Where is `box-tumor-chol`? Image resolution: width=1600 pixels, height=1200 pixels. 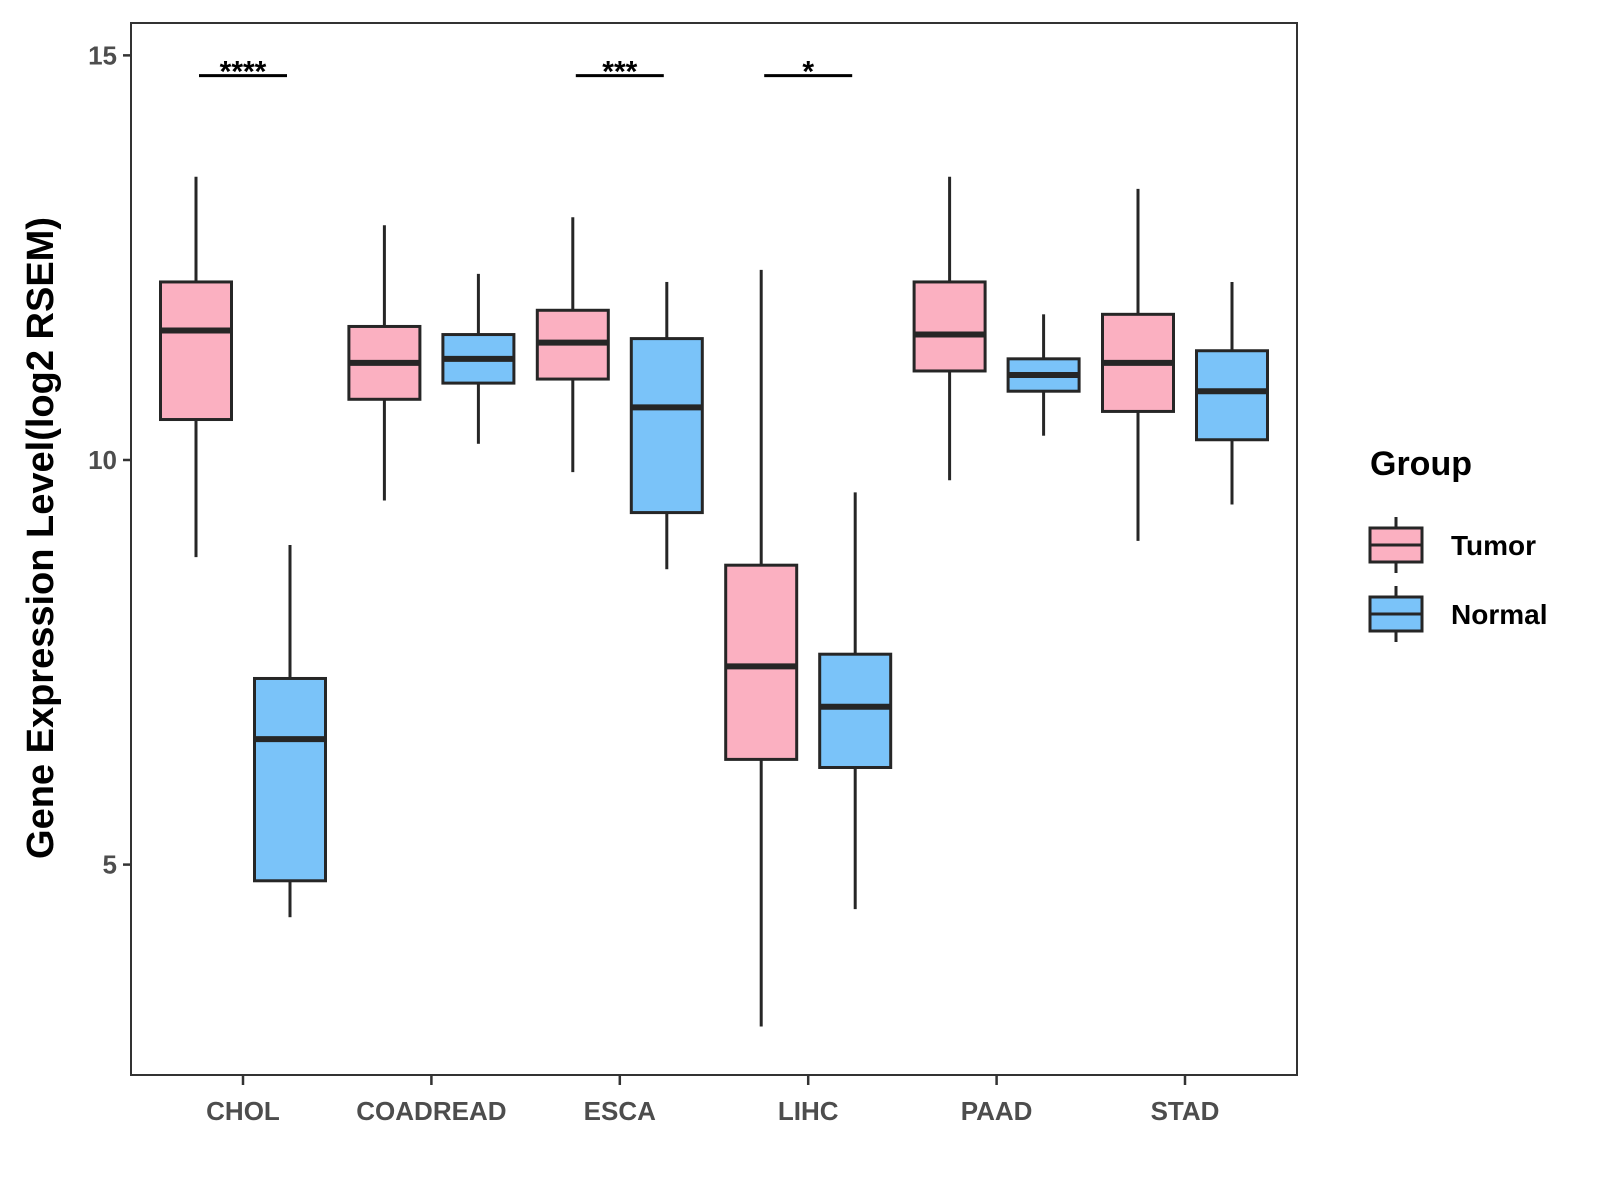 box-tumor-chol is located at coordinates (196, 367).